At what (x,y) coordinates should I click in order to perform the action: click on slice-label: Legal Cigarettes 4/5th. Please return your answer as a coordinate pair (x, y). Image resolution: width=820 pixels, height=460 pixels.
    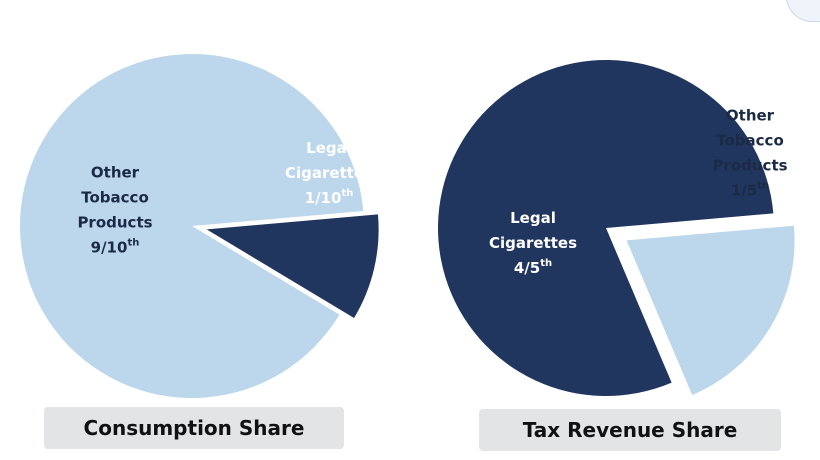
    Looking at the image, I should click on (533, 243).